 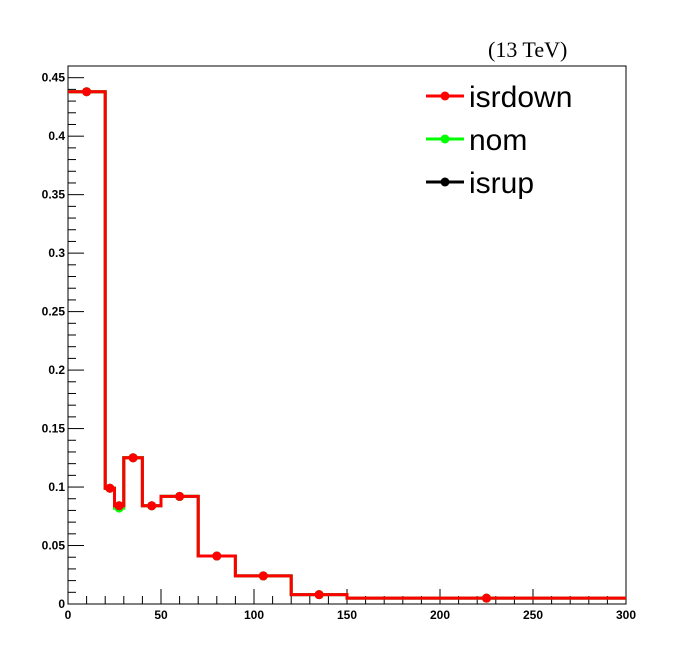 What do you see at coordinates (54, 546) in the screenshot?
I see `y-tick-label: 0.05` at bounding box center [54, 546].